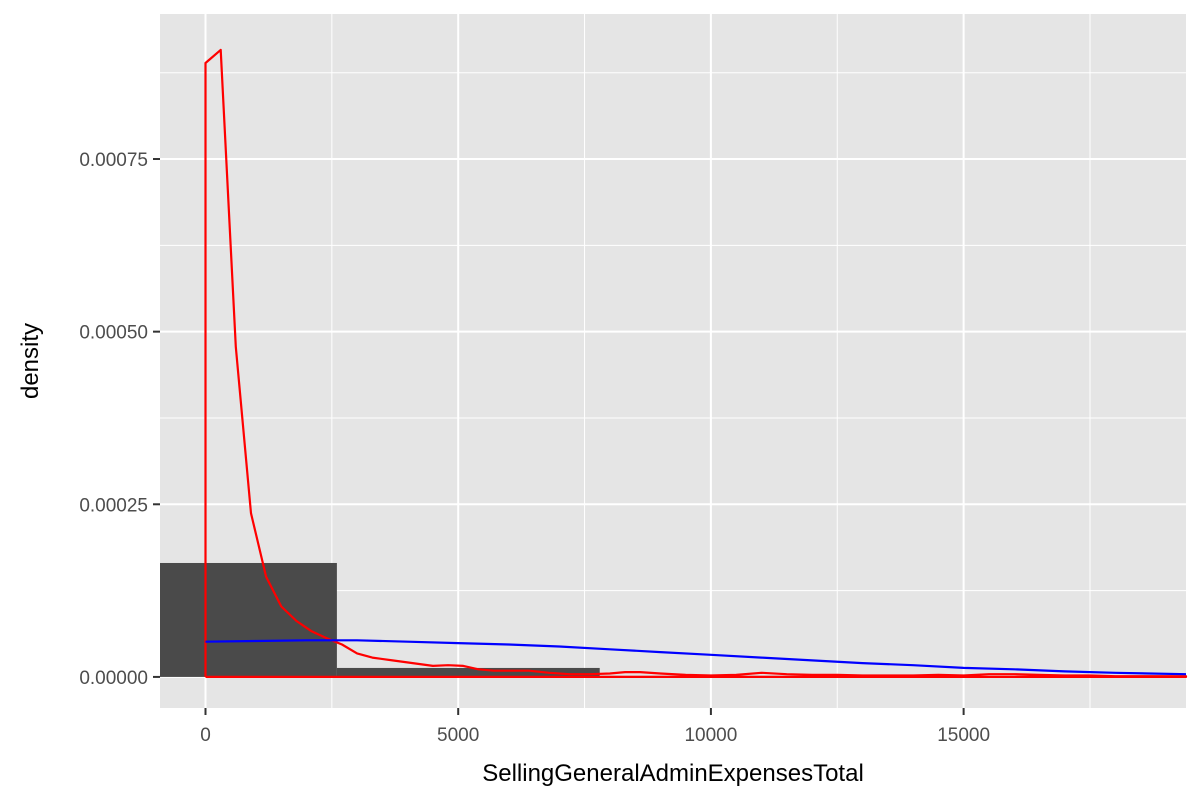 This screenshot has height=800, width=1200. What do you see at coordinates (113, 160) in the screenshot?
I see `y-tick-label: 0.00075` at bounding box center [113, 160].